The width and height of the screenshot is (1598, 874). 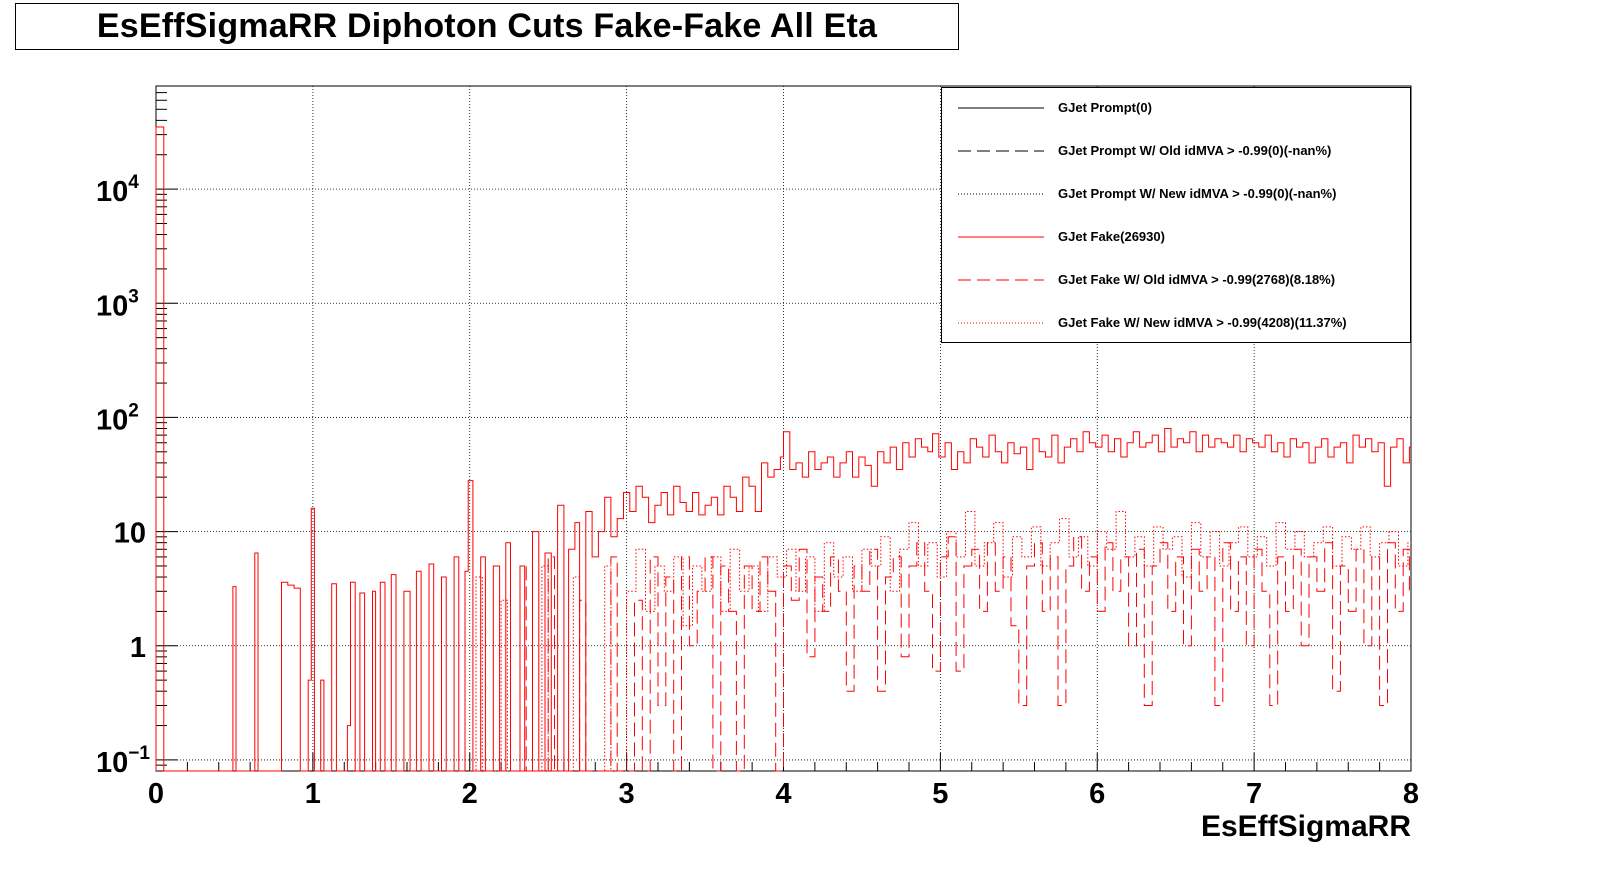 What do you see at coordinates (1001, 323) in the screenshot?
I see `legend-swatch-dotted-red` at bounding box center [1001, 323].